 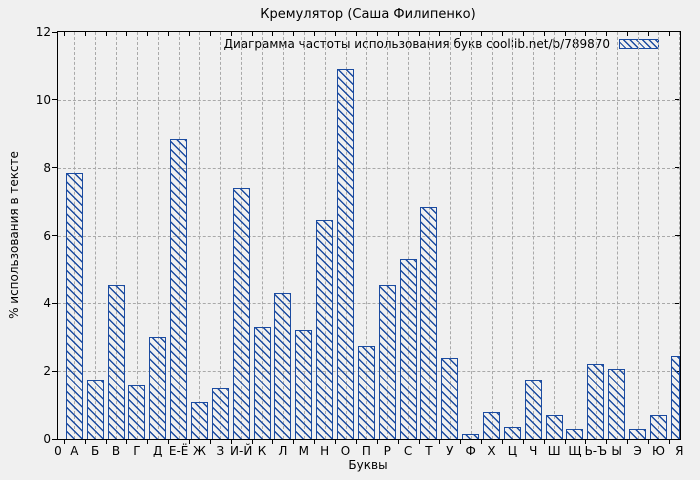 What do you see at coordinates (575, 433) in the screenshot?
I see `bar-Щ` at bounding box center [575, 433].